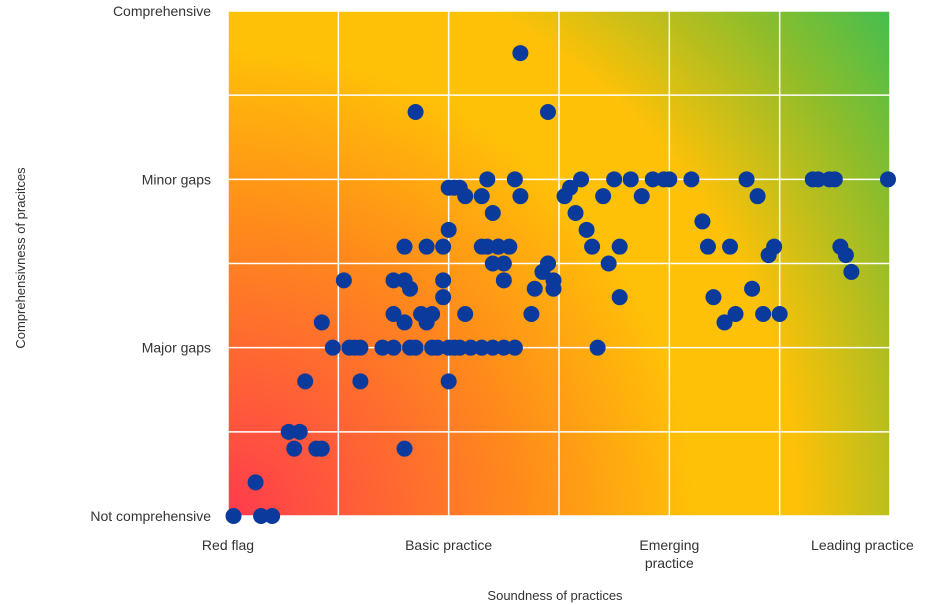 This screenshot has width=930, height=605. Describe the element at coordinates (20, 258) in the screenshot. I see `y-axis-title: Comprehensivness of pracitces` at that location.